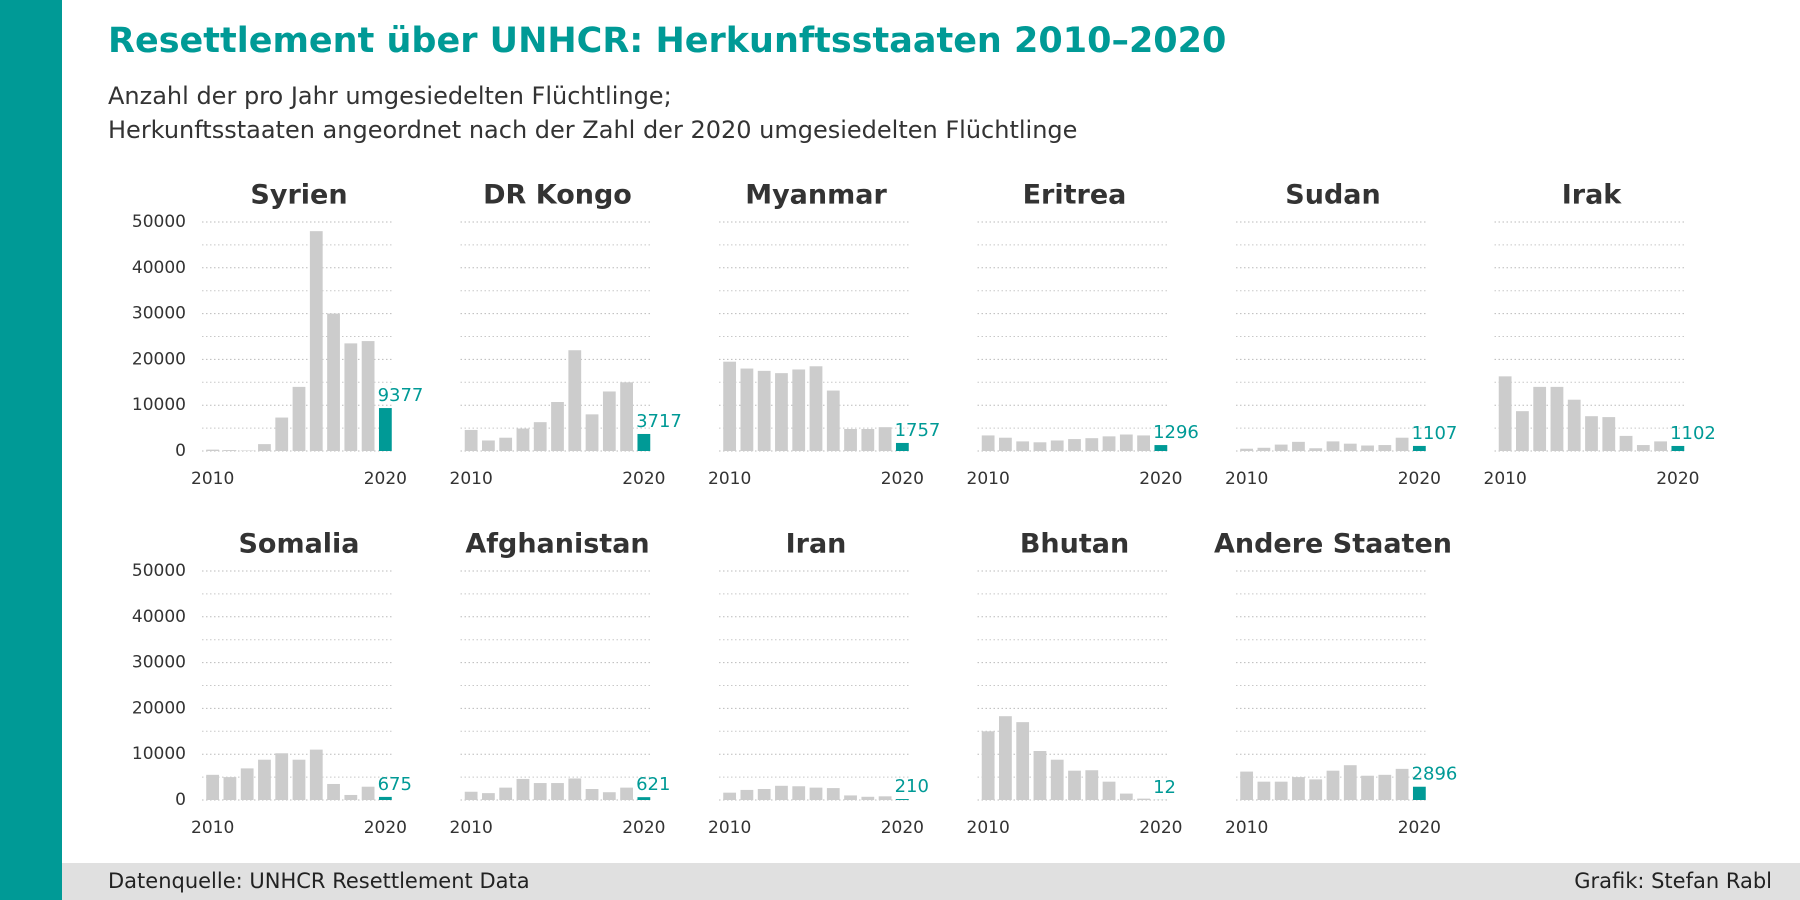 The height and width of the screenshot is (900, 1800). What do you see at coordinates (1435, 774) in the screenshot?
I see `value-label: 2896` at bounding box center [1435, 774].